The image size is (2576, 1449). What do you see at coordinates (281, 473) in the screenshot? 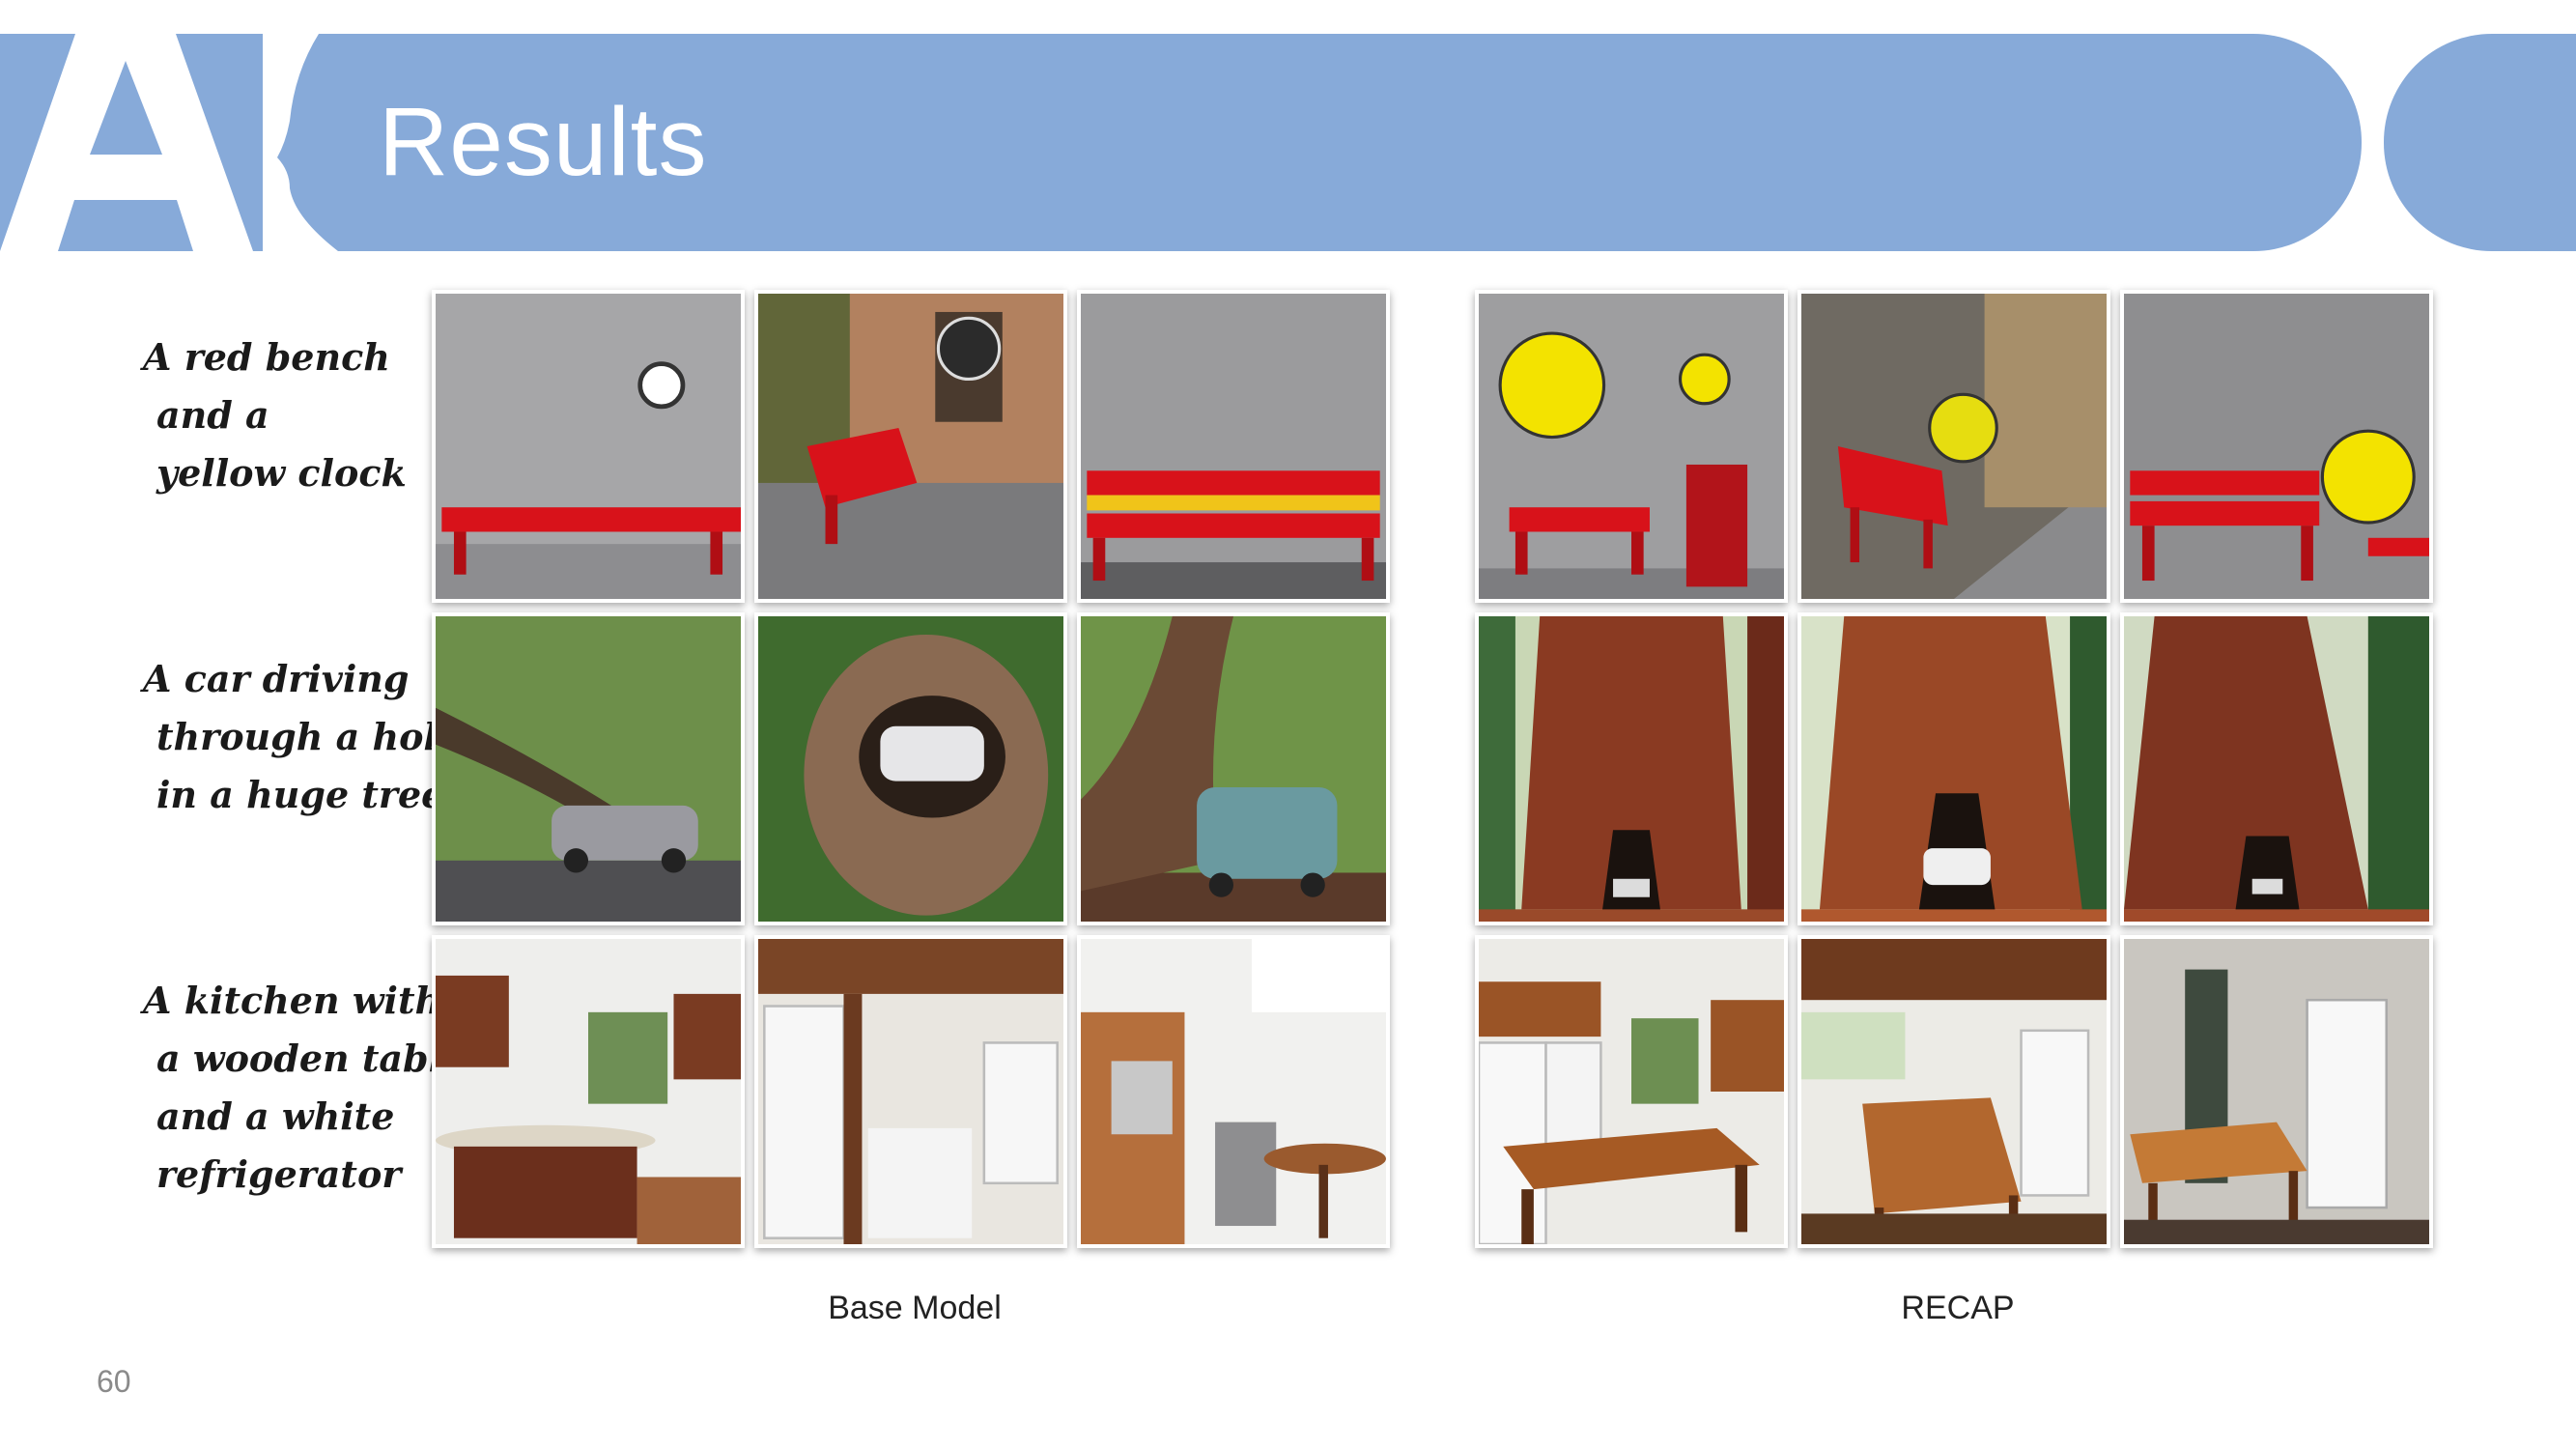
I see `prompt-line: yellow clock` at bounding box center [281, 473].